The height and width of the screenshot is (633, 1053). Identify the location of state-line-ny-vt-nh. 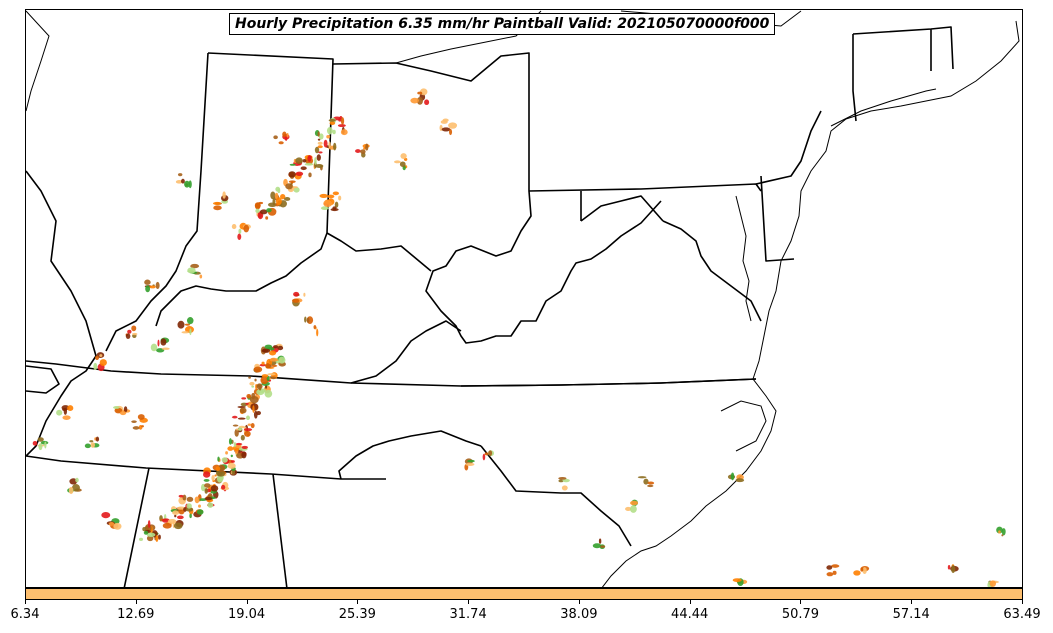
(903, 74).